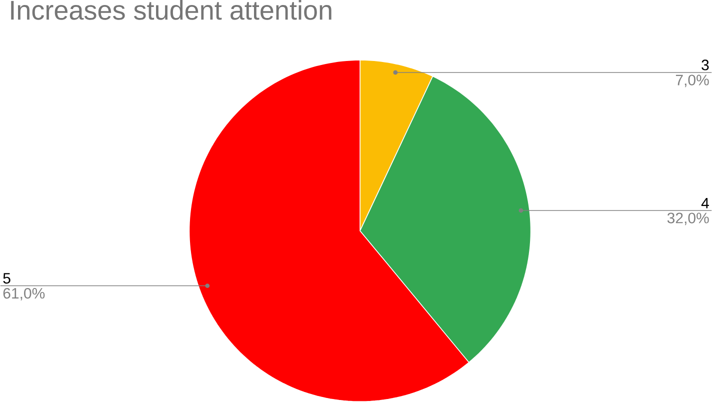 This screenshot has height=402, width=712. What do you see at coordinates (6, 278) in the screenshot?
I see `slice-label: 5` at bounding box center [6, 278].